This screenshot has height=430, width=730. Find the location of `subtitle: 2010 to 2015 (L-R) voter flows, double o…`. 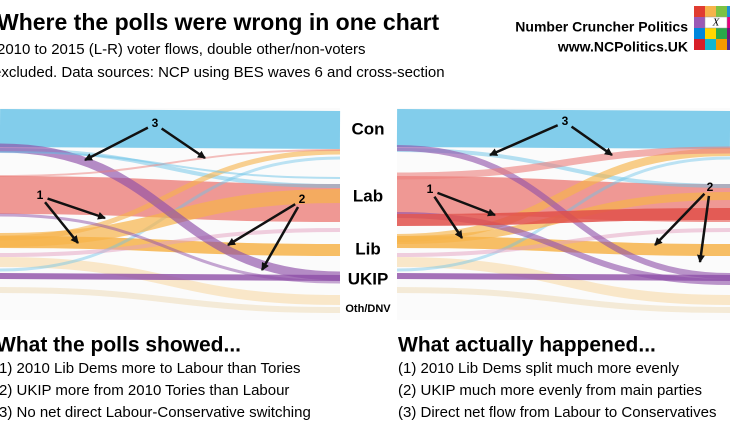

subtitle: 2010 to 2015 (L-R) voter flows, double o… is located at coordinates (183, 49).